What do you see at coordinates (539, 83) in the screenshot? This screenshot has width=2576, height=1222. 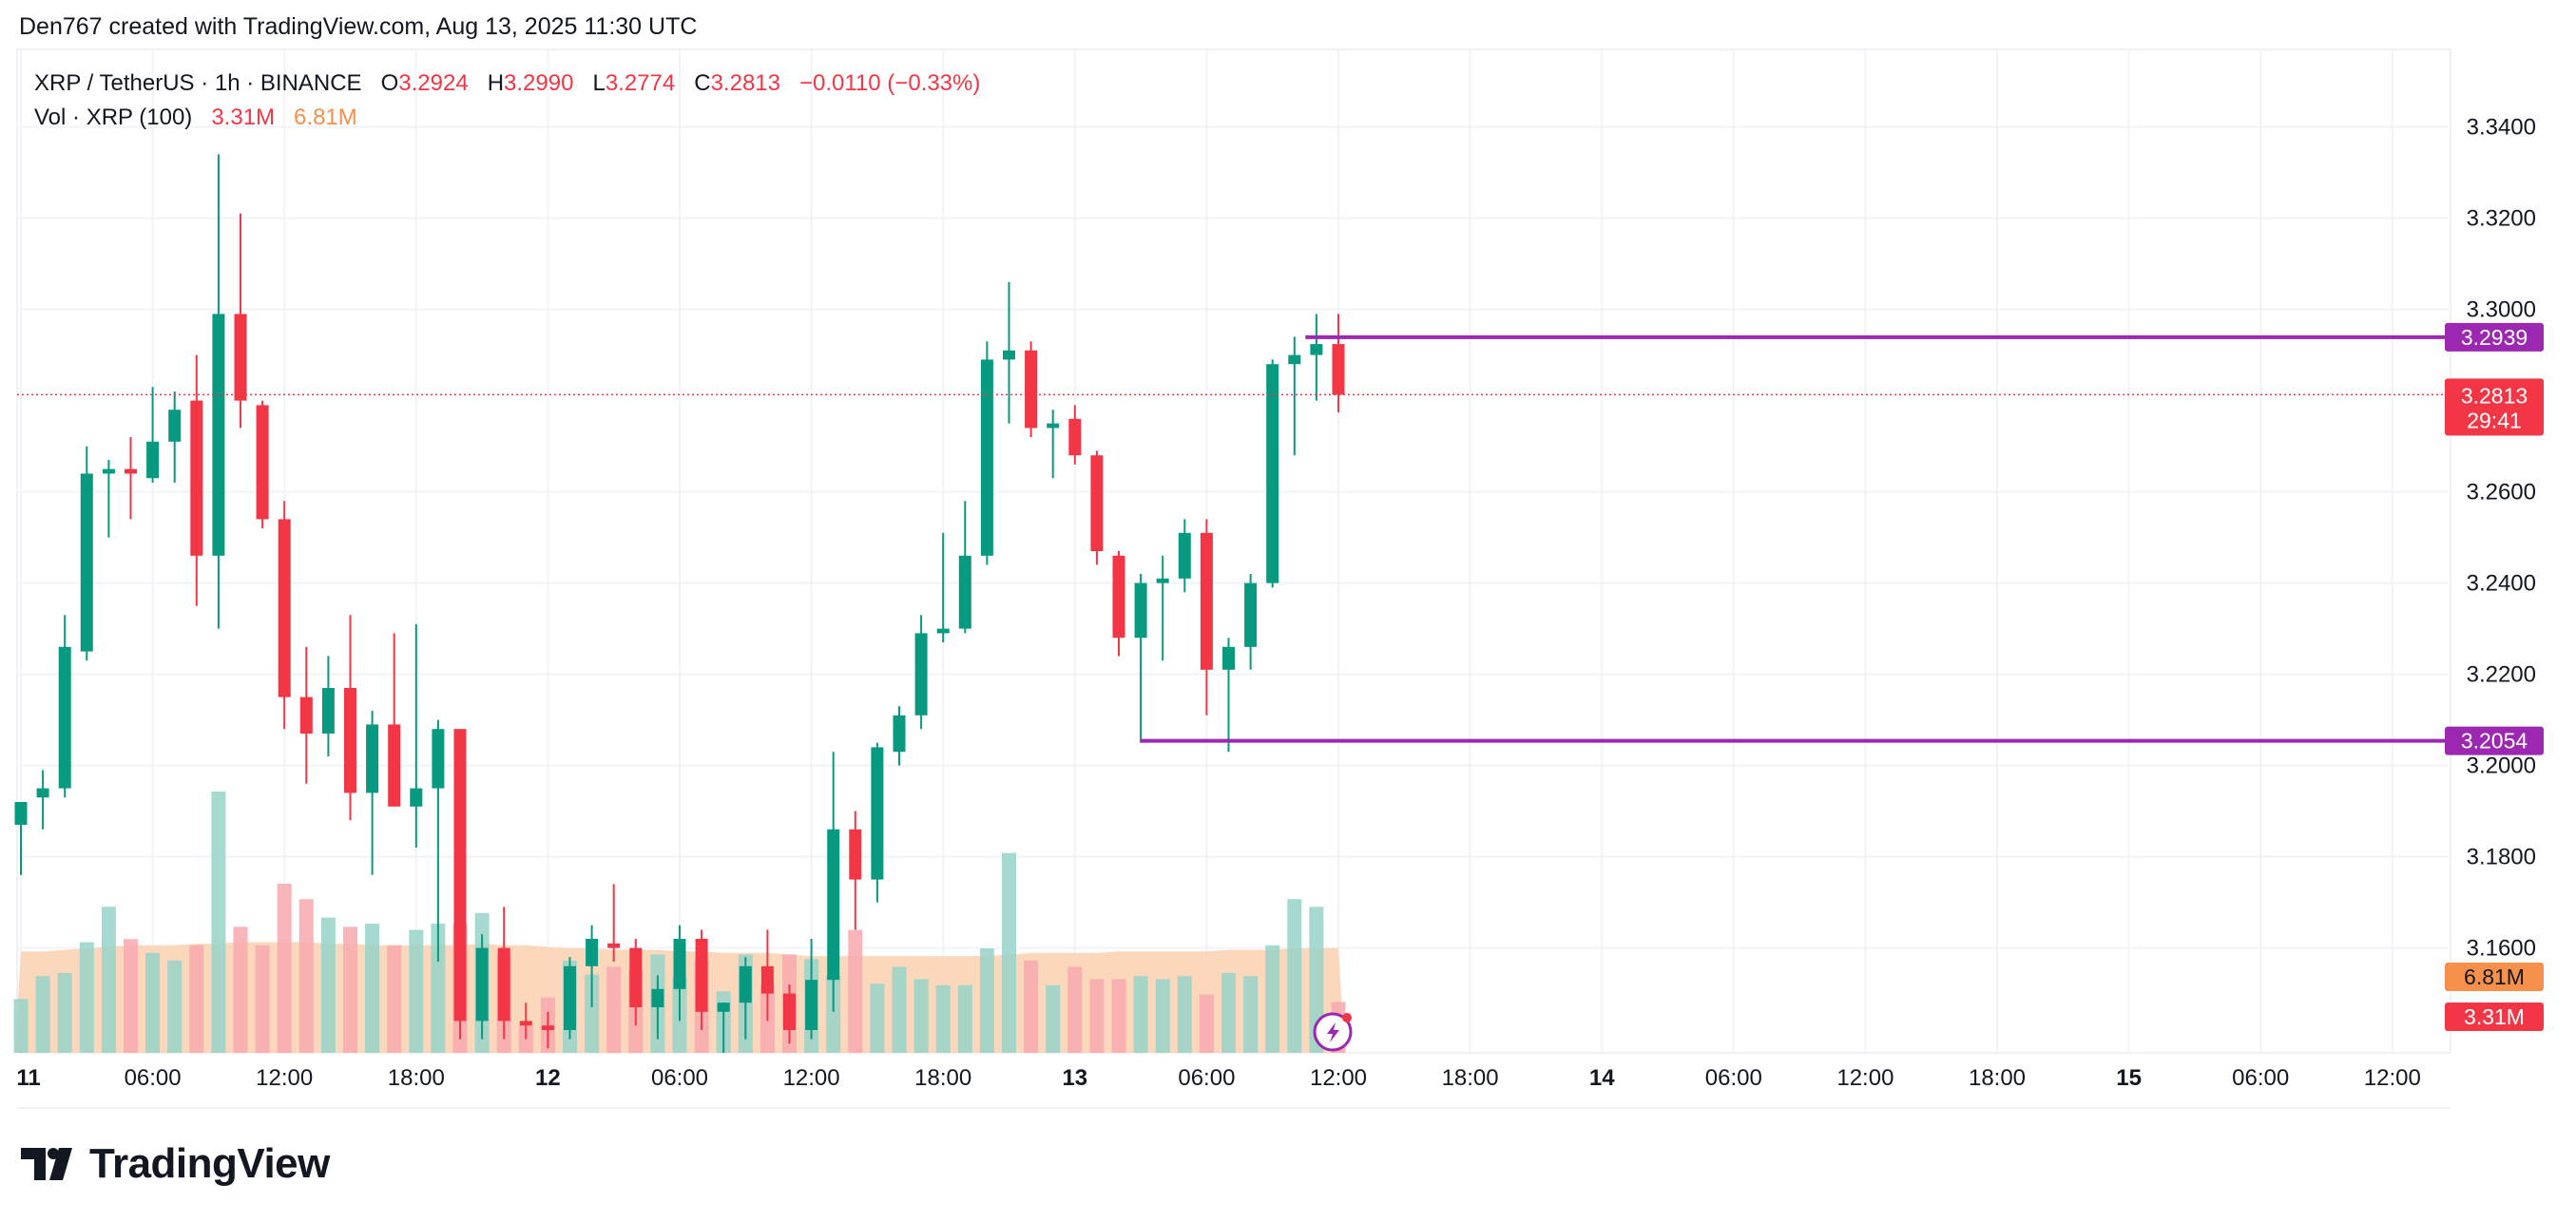 I see `high-value: 3.2990` at bounding box center [539, 83].